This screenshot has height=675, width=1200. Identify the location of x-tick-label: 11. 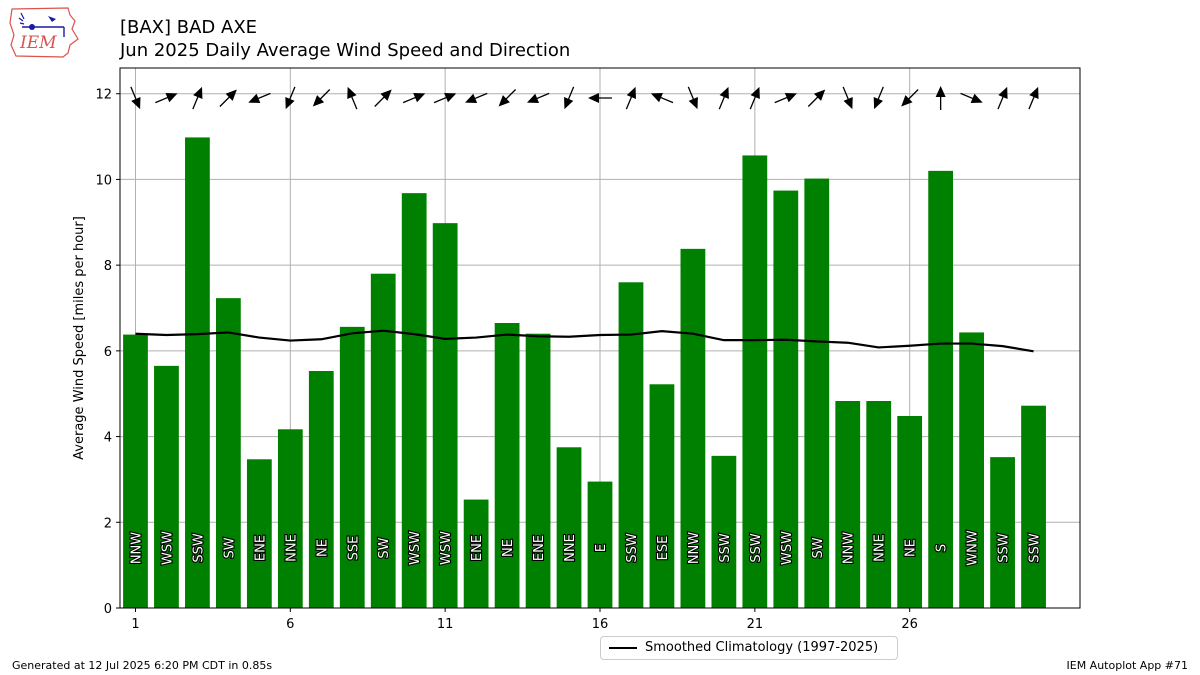
(445, 624).